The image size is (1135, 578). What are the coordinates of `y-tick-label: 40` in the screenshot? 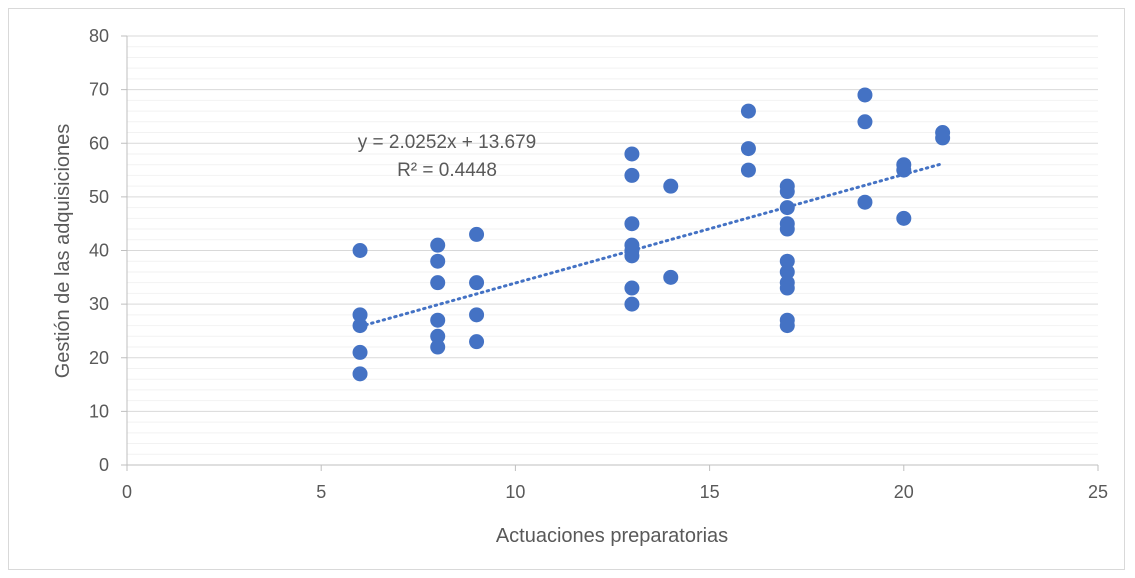 It's located at (99, 251).